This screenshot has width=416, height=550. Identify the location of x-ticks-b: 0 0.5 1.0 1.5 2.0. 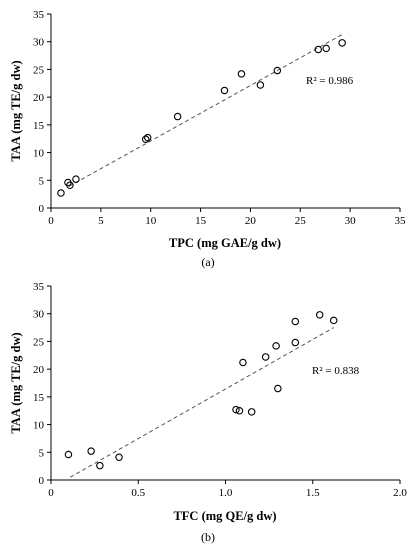
(227, 489).